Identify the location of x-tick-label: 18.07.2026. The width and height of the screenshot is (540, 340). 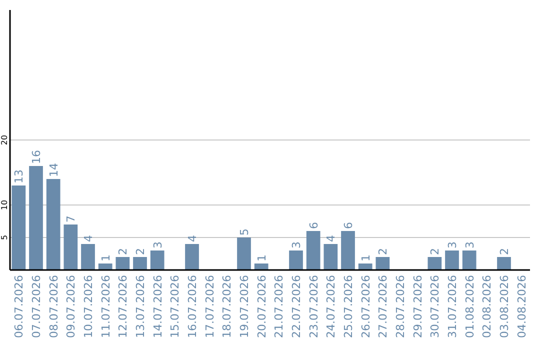
(227, 306).